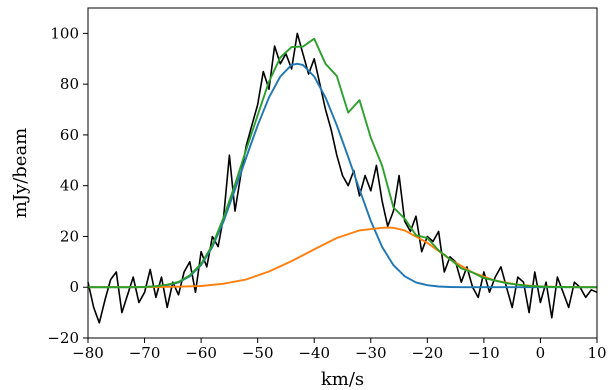 Image resolution: width=608 pixels, height=390 pixels. Describe the element at coordinates (64, 33) in the screenshot. I see `y-tick-label: 100` at that location.